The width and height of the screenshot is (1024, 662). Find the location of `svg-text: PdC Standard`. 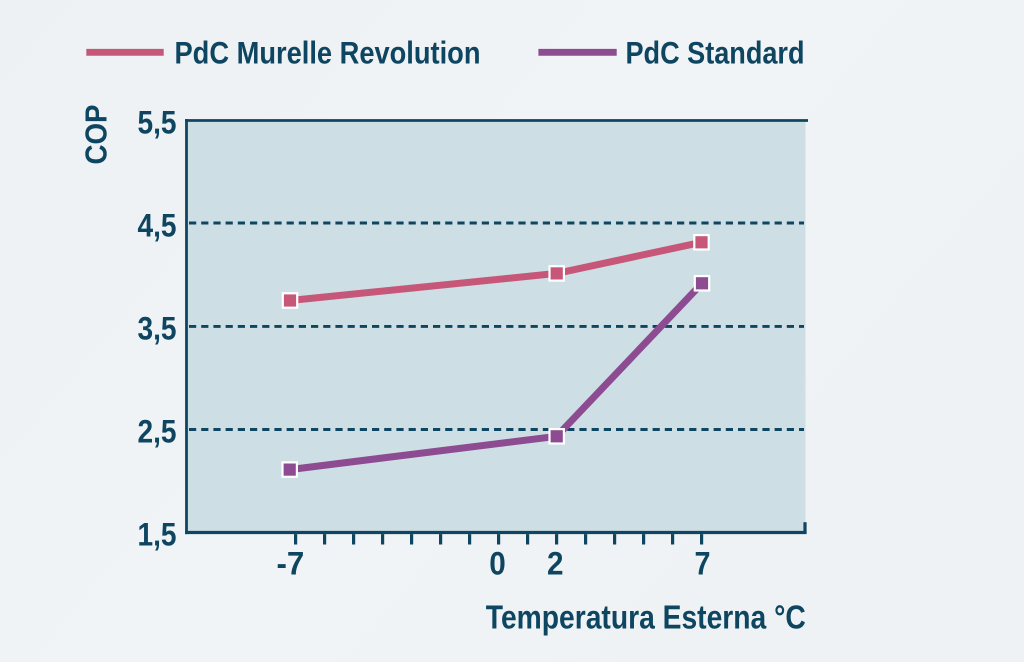

svg-text: PdC Standard is located at coordinates (715, 52).